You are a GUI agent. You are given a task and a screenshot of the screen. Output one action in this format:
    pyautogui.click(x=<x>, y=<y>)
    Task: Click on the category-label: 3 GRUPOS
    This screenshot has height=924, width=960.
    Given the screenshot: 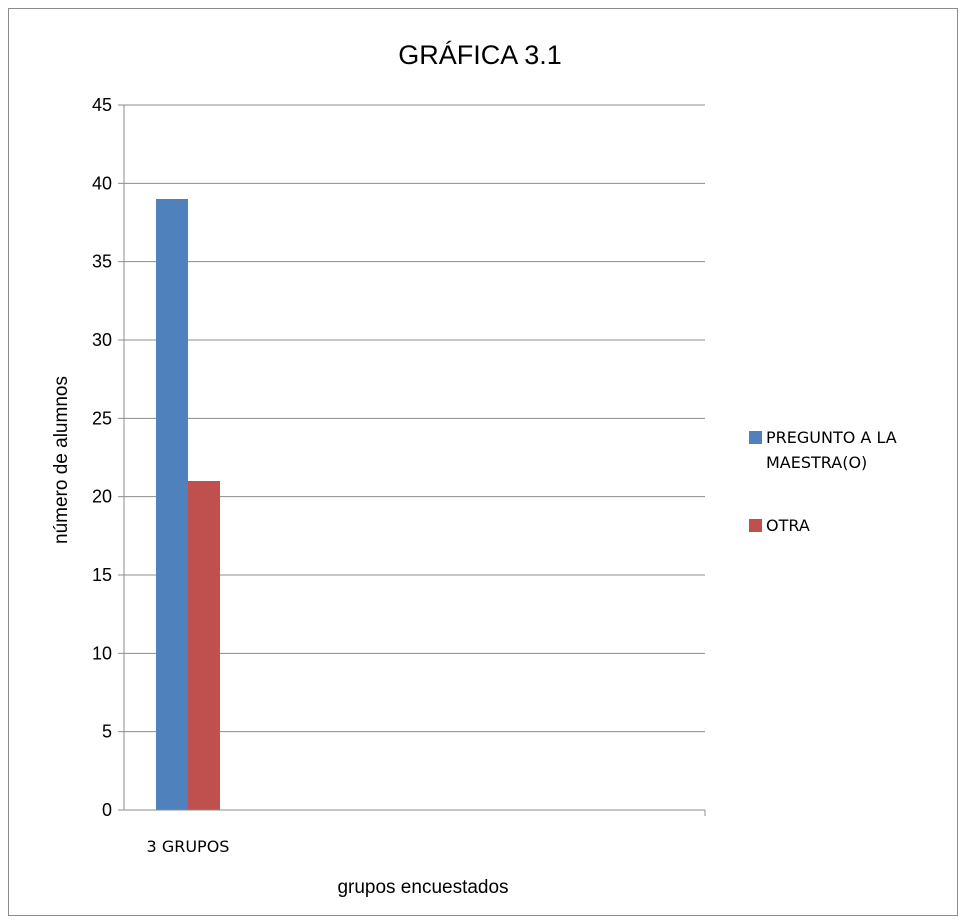 What is the action you would take?
    pyautogui.click(x=188, y=846)
    